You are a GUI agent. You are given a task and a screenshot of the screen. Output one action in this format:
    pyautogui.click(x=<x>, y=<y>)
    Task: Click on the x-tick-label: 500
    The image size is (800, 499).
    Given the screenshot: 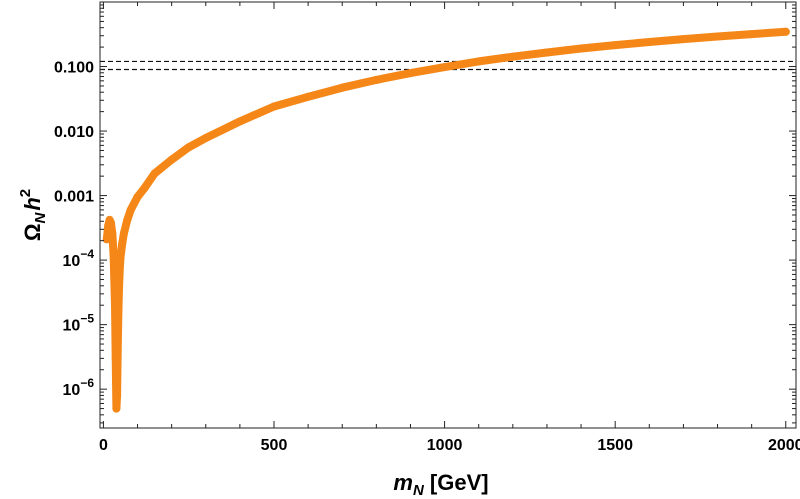 What is the action you would take?
    pyautogui.click(x=274, y=445)
    